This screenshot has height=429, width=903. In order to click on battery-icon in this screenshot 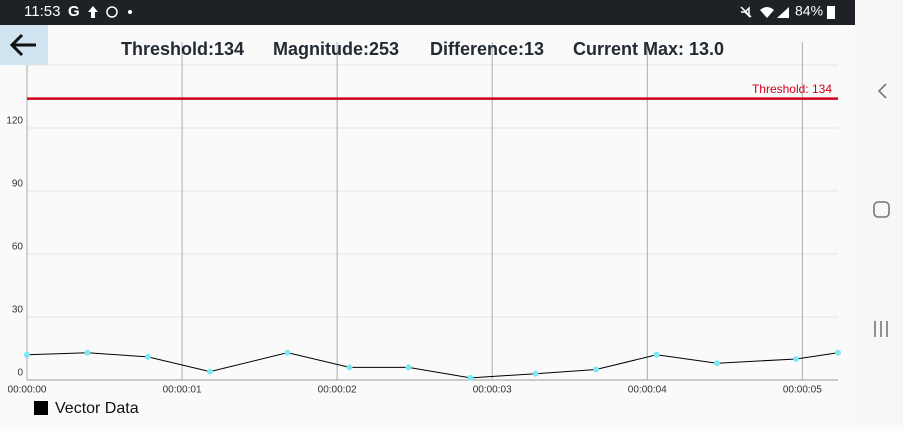, I will do `click(831, 12)`.